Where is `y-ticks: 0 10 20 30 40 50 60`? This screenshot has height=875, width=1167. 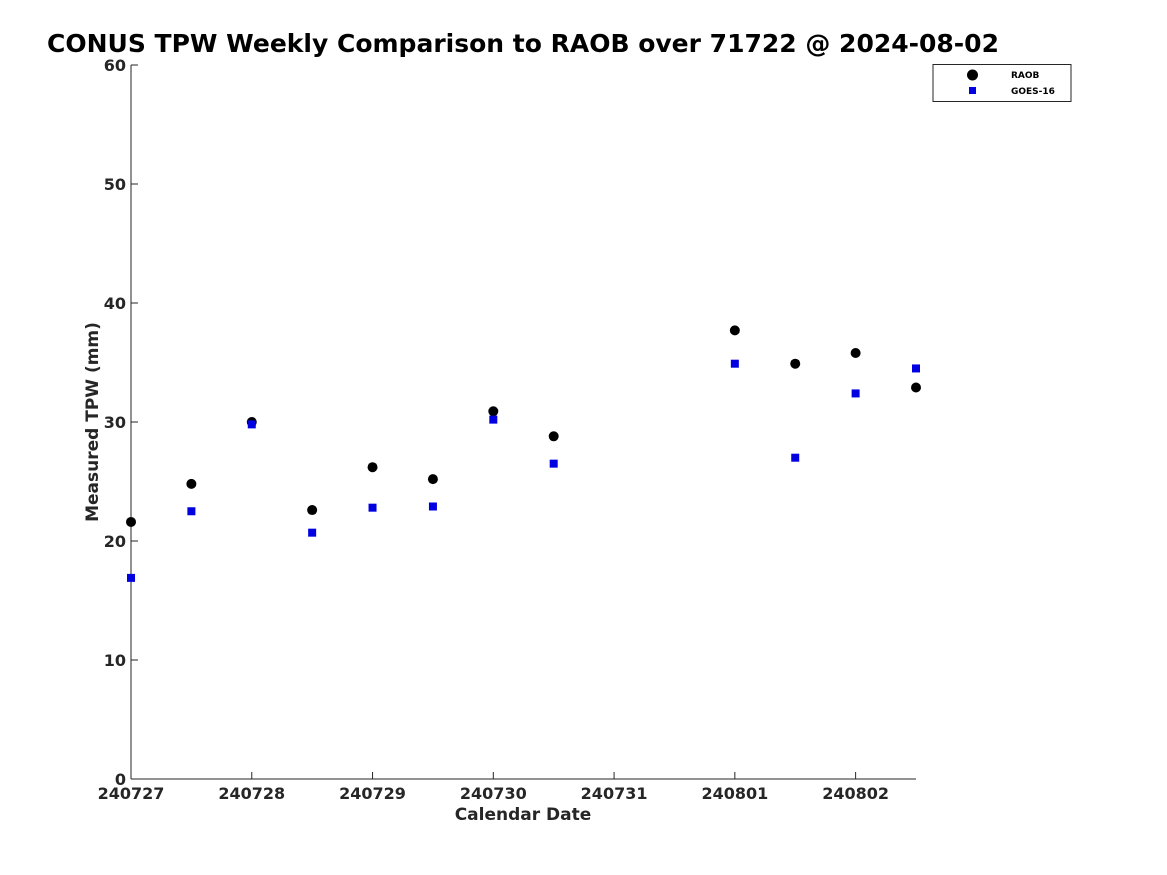 y-ticks: 0 10 20 30 40 50 60 is located at coordinates (121, 422).